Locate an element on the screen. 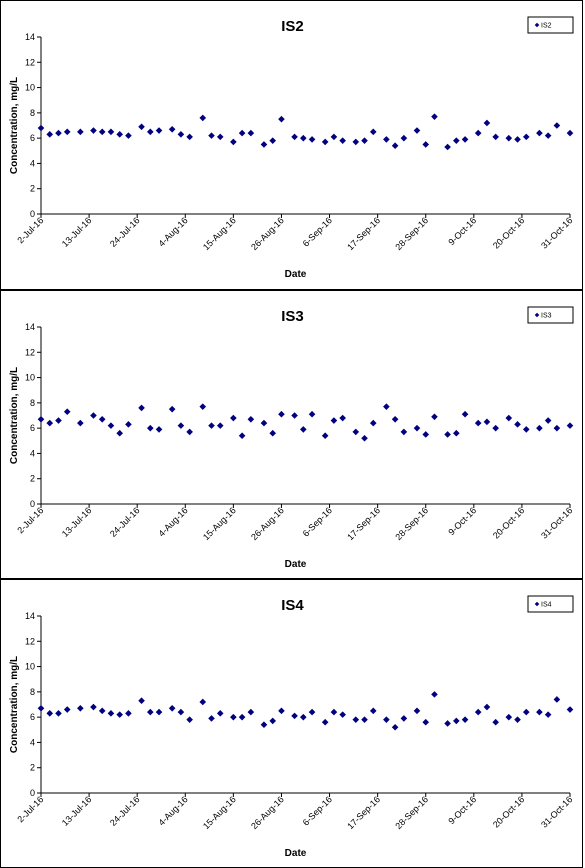 Image resolution: width=585 pixels, height=868 pixels. y-tick-label: 8 is located at coordinates (32, 113).